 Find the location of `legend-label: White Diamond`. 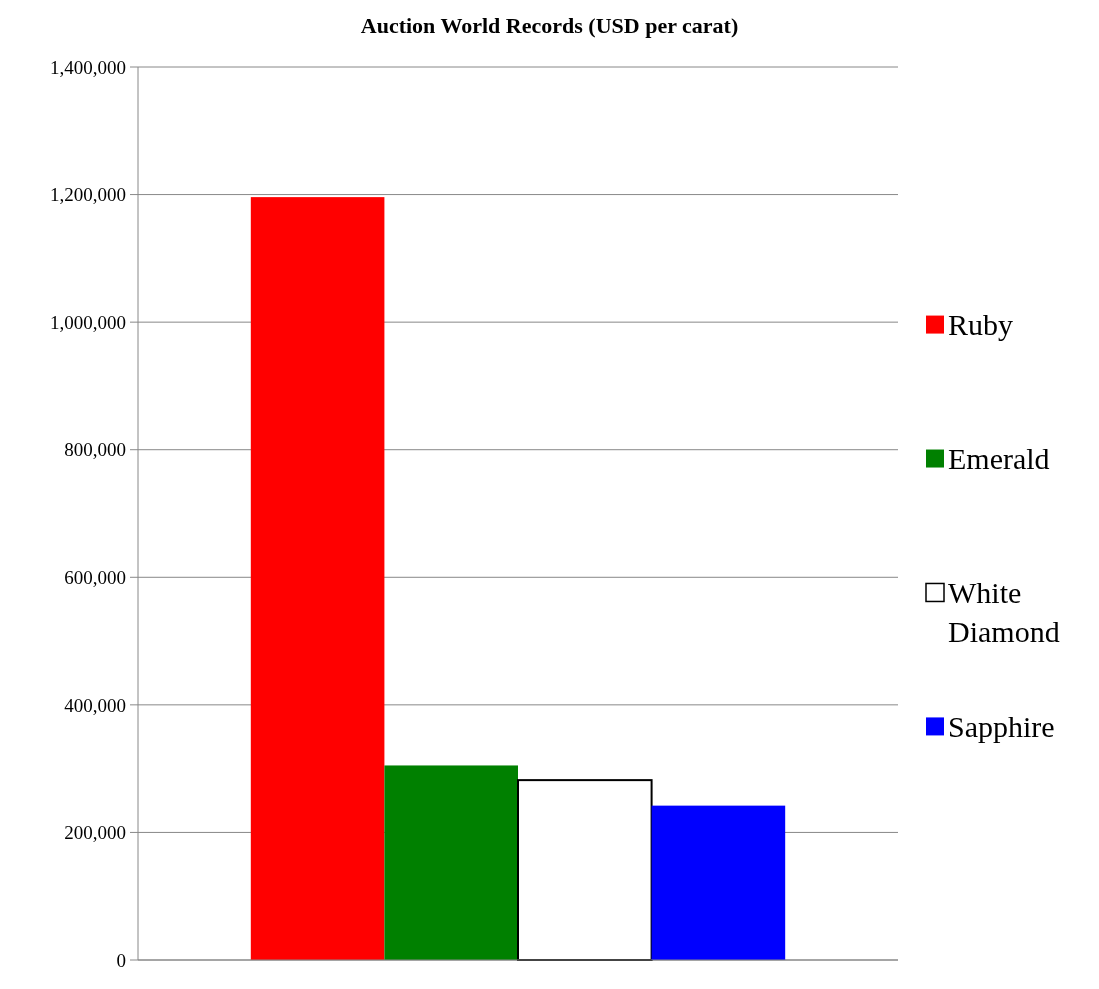

legend-label: White Diamond is located at coordinates (1004, 611).